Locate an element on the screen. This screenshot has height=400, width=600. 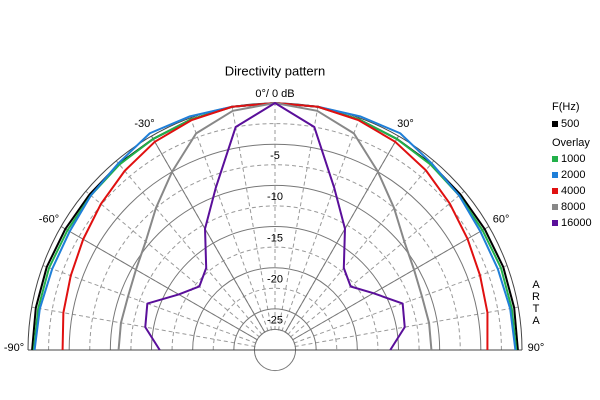
angle-label: 90° is located at coordinates (536, 348).